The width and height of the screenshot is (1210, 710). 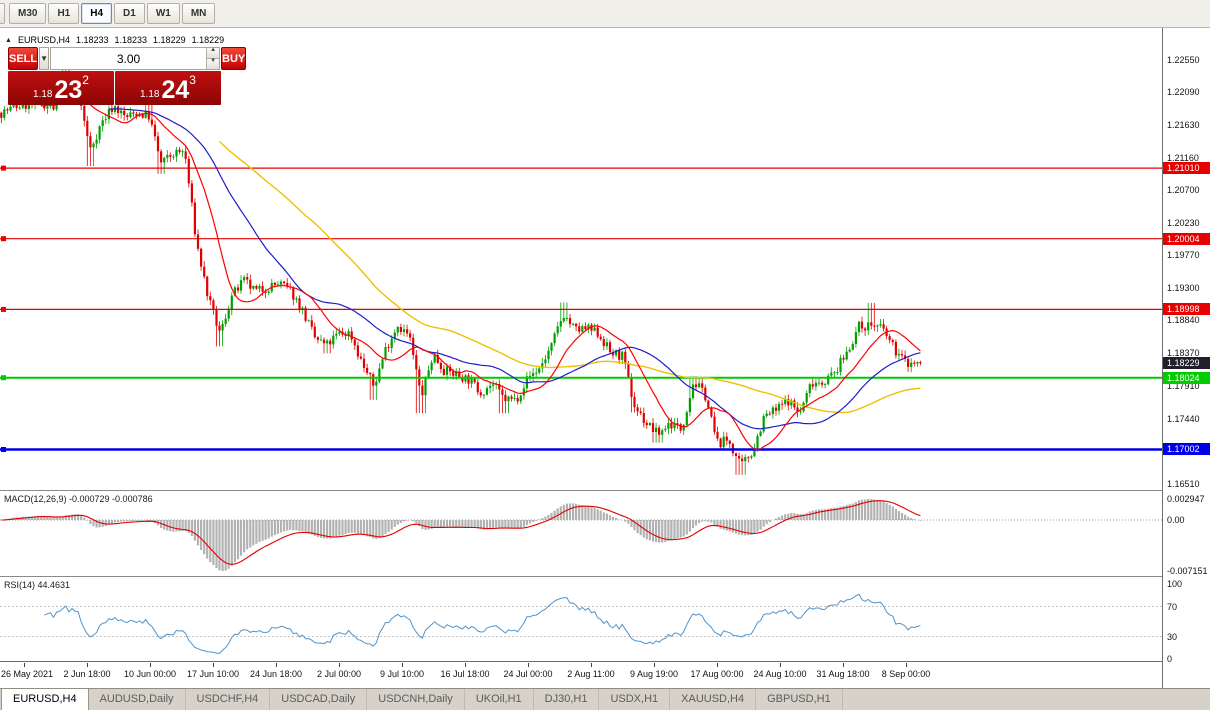 I want to click on chart-tab-usdcad-daily: USDCAD,Daily, so click(x=319, y=699).